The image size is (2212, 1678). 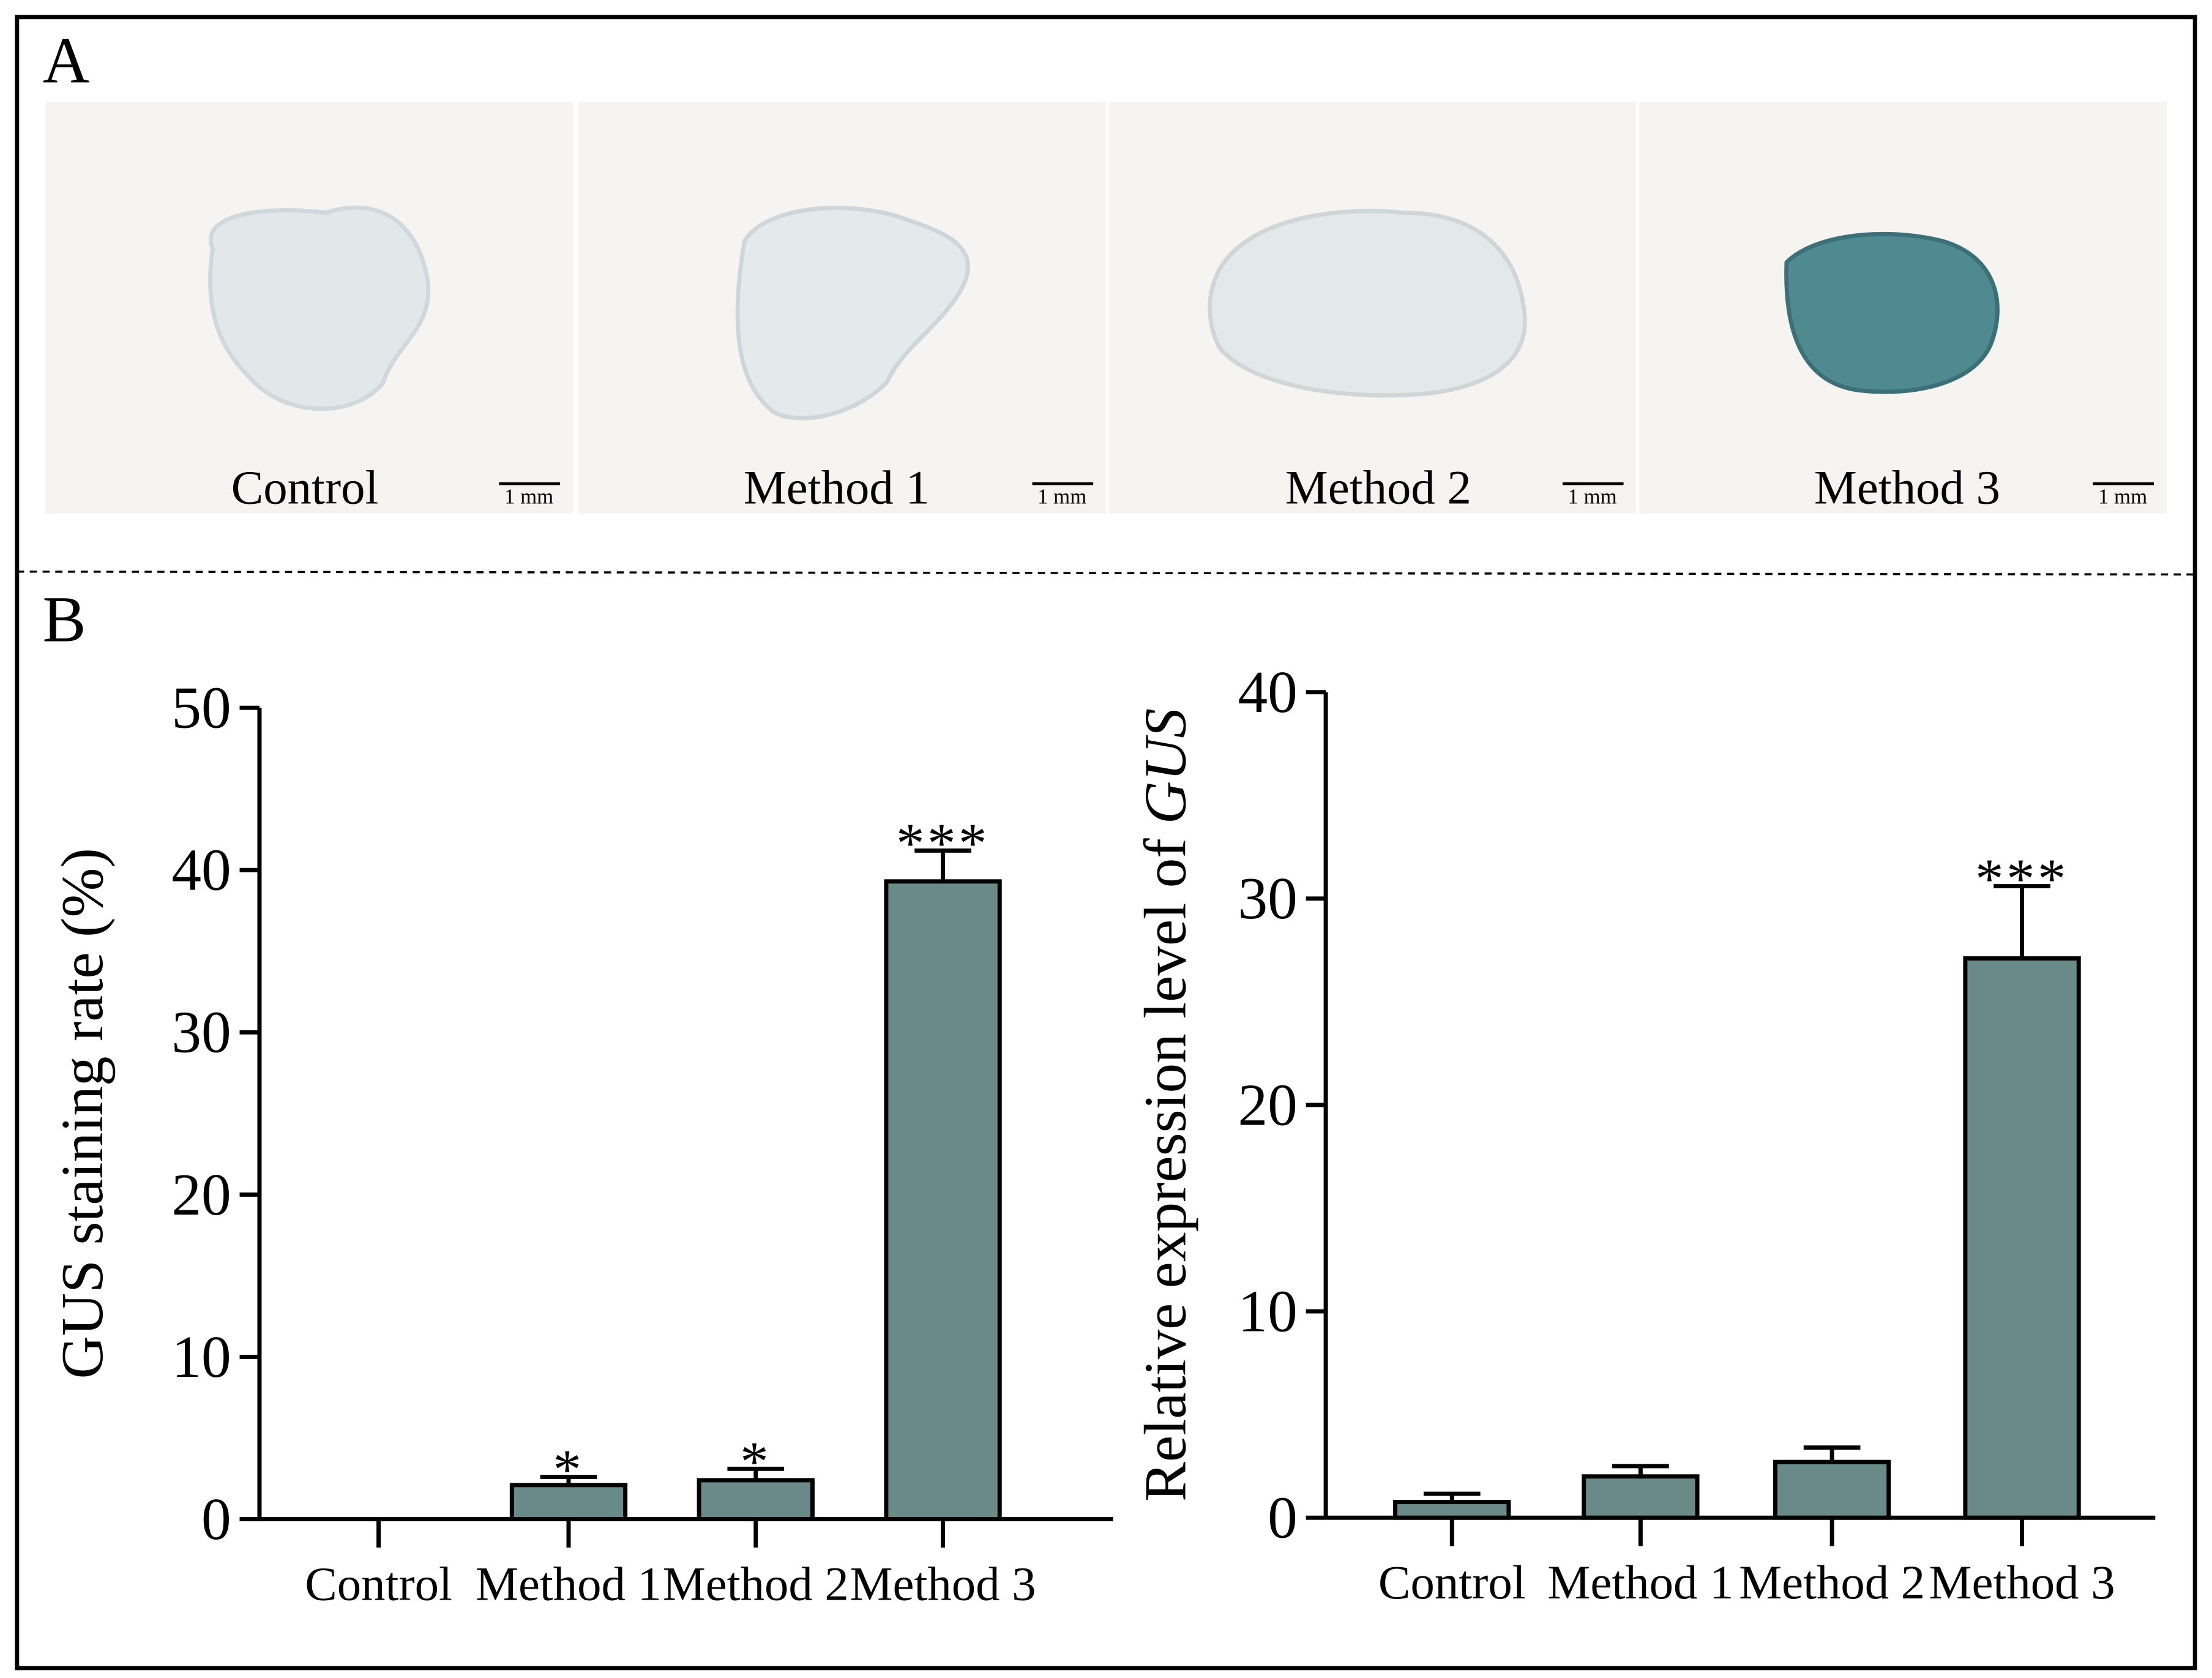 I want to click on y-axis-label: GUS staining rate (%), so click(x=83, y=1113).